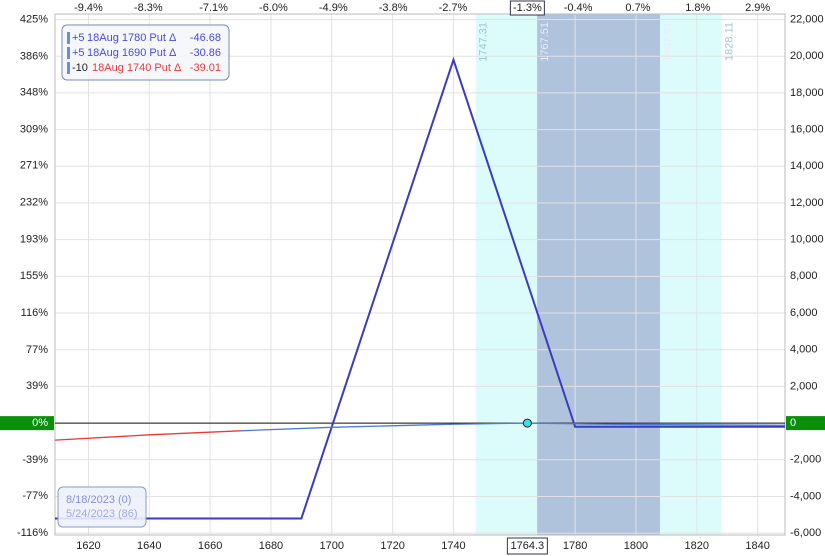 This screenshot has height=556, width=825. I want to click on x2-tick-label: 0.7%, so click(637, 8).